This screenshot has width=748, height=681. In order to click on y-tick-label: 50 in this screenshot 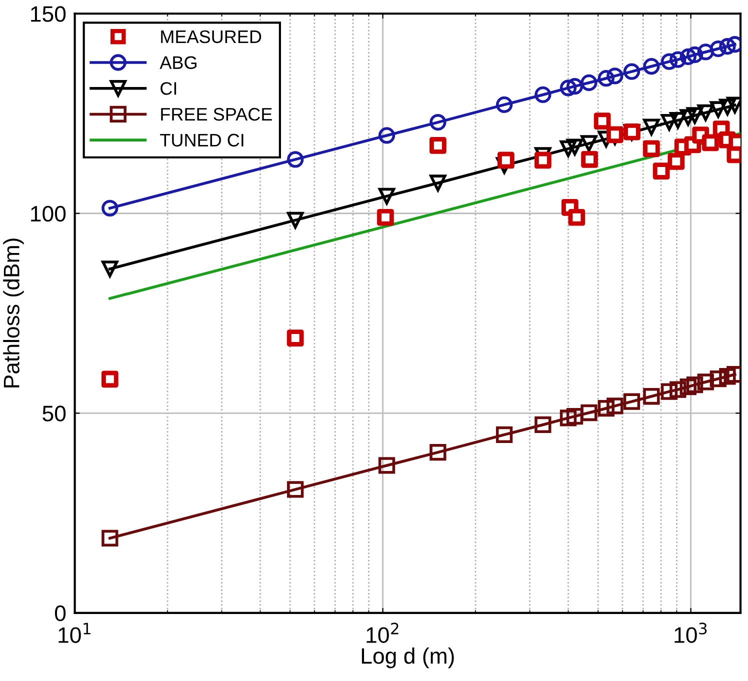, I will do `click(54, 414)`.